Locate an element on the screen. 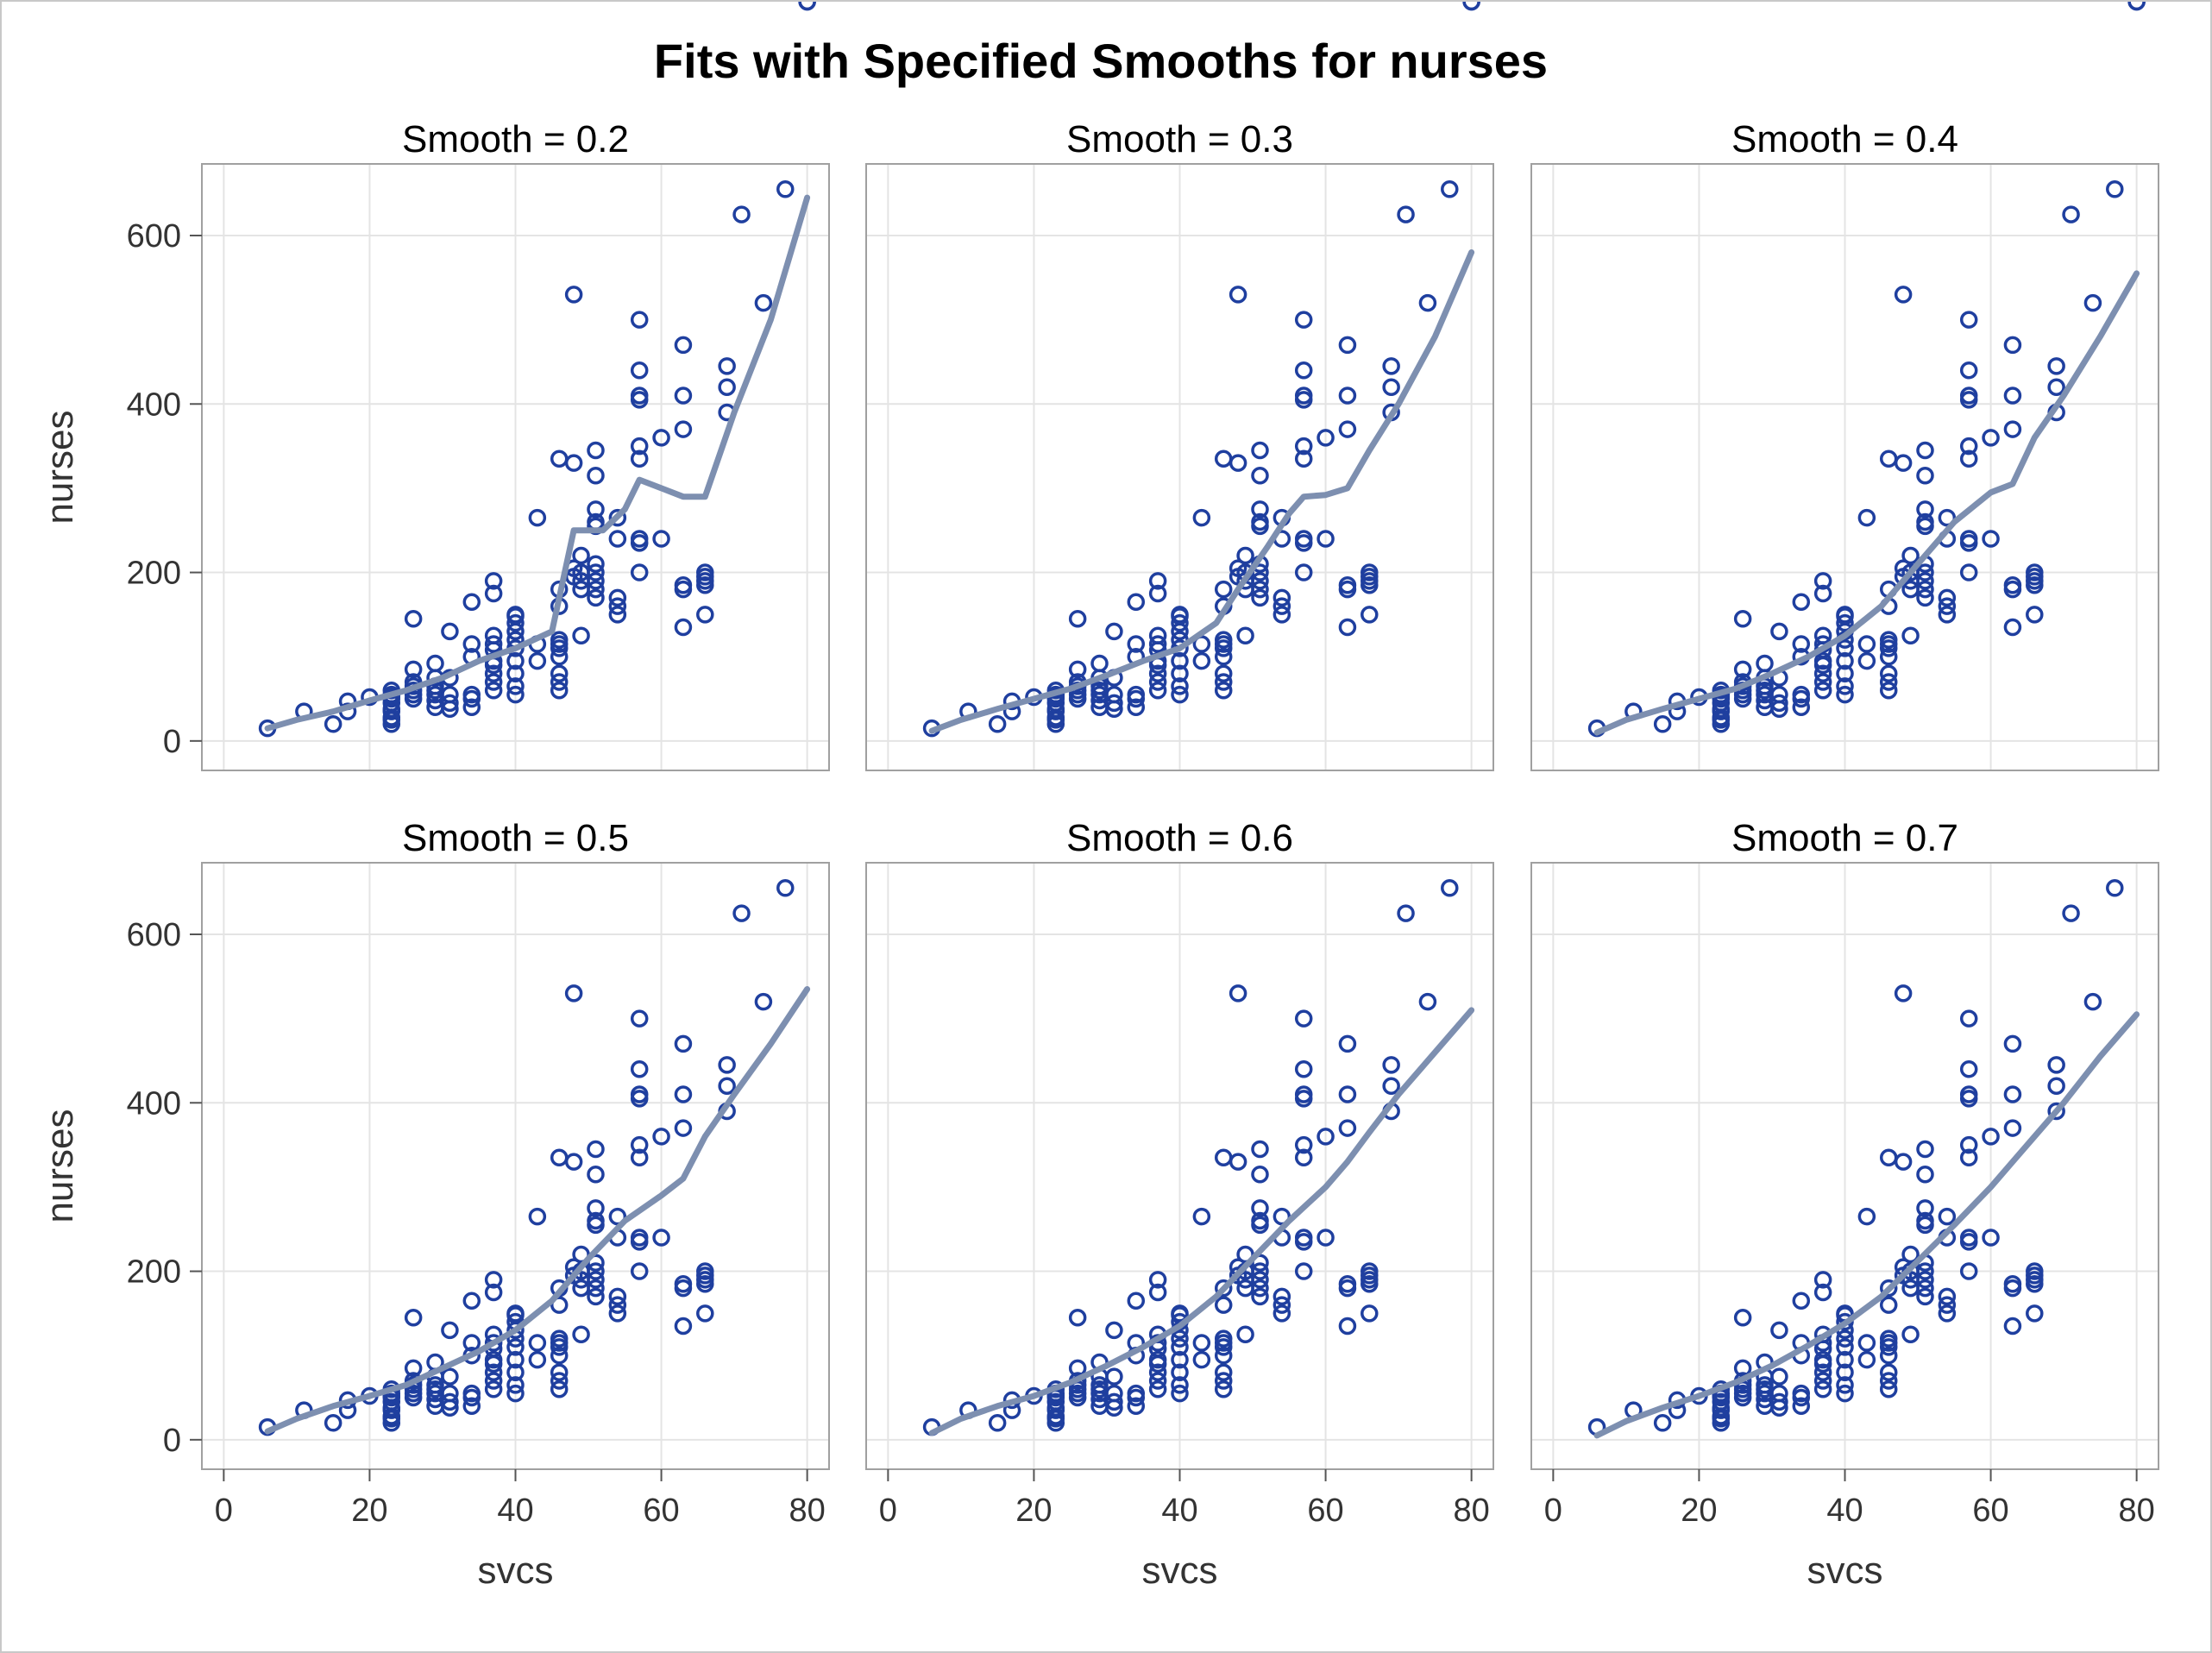  panel-title: Smooth = 0.7 is located at coordinates (1844, 838).